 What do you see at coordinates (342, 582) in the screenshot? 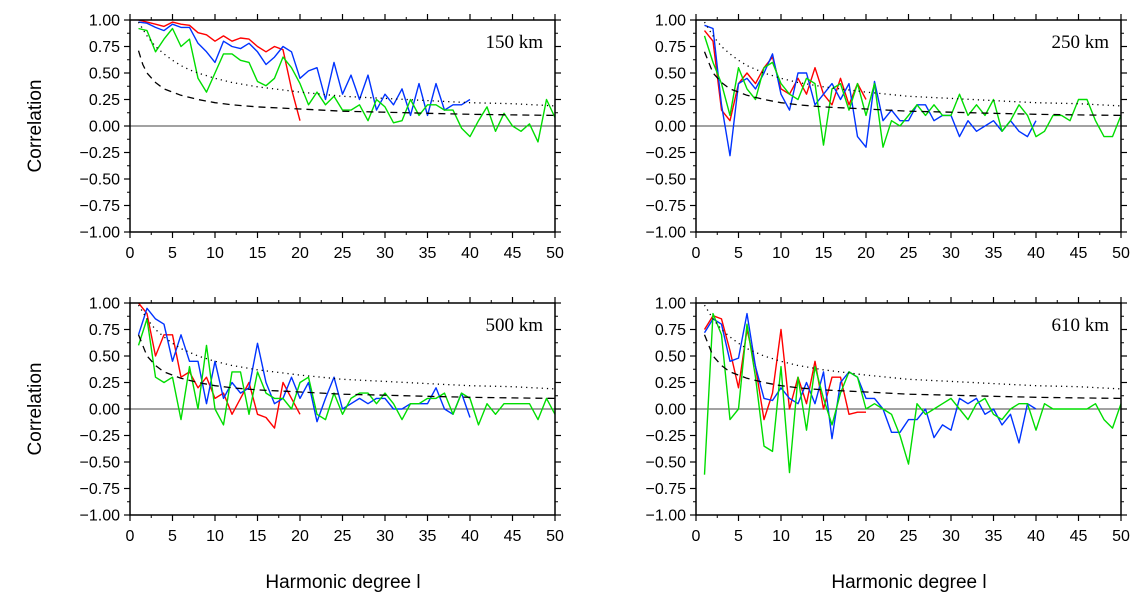
I see `x-axis-title-left: Harmonic degree l` at bounding box center [342, 582].